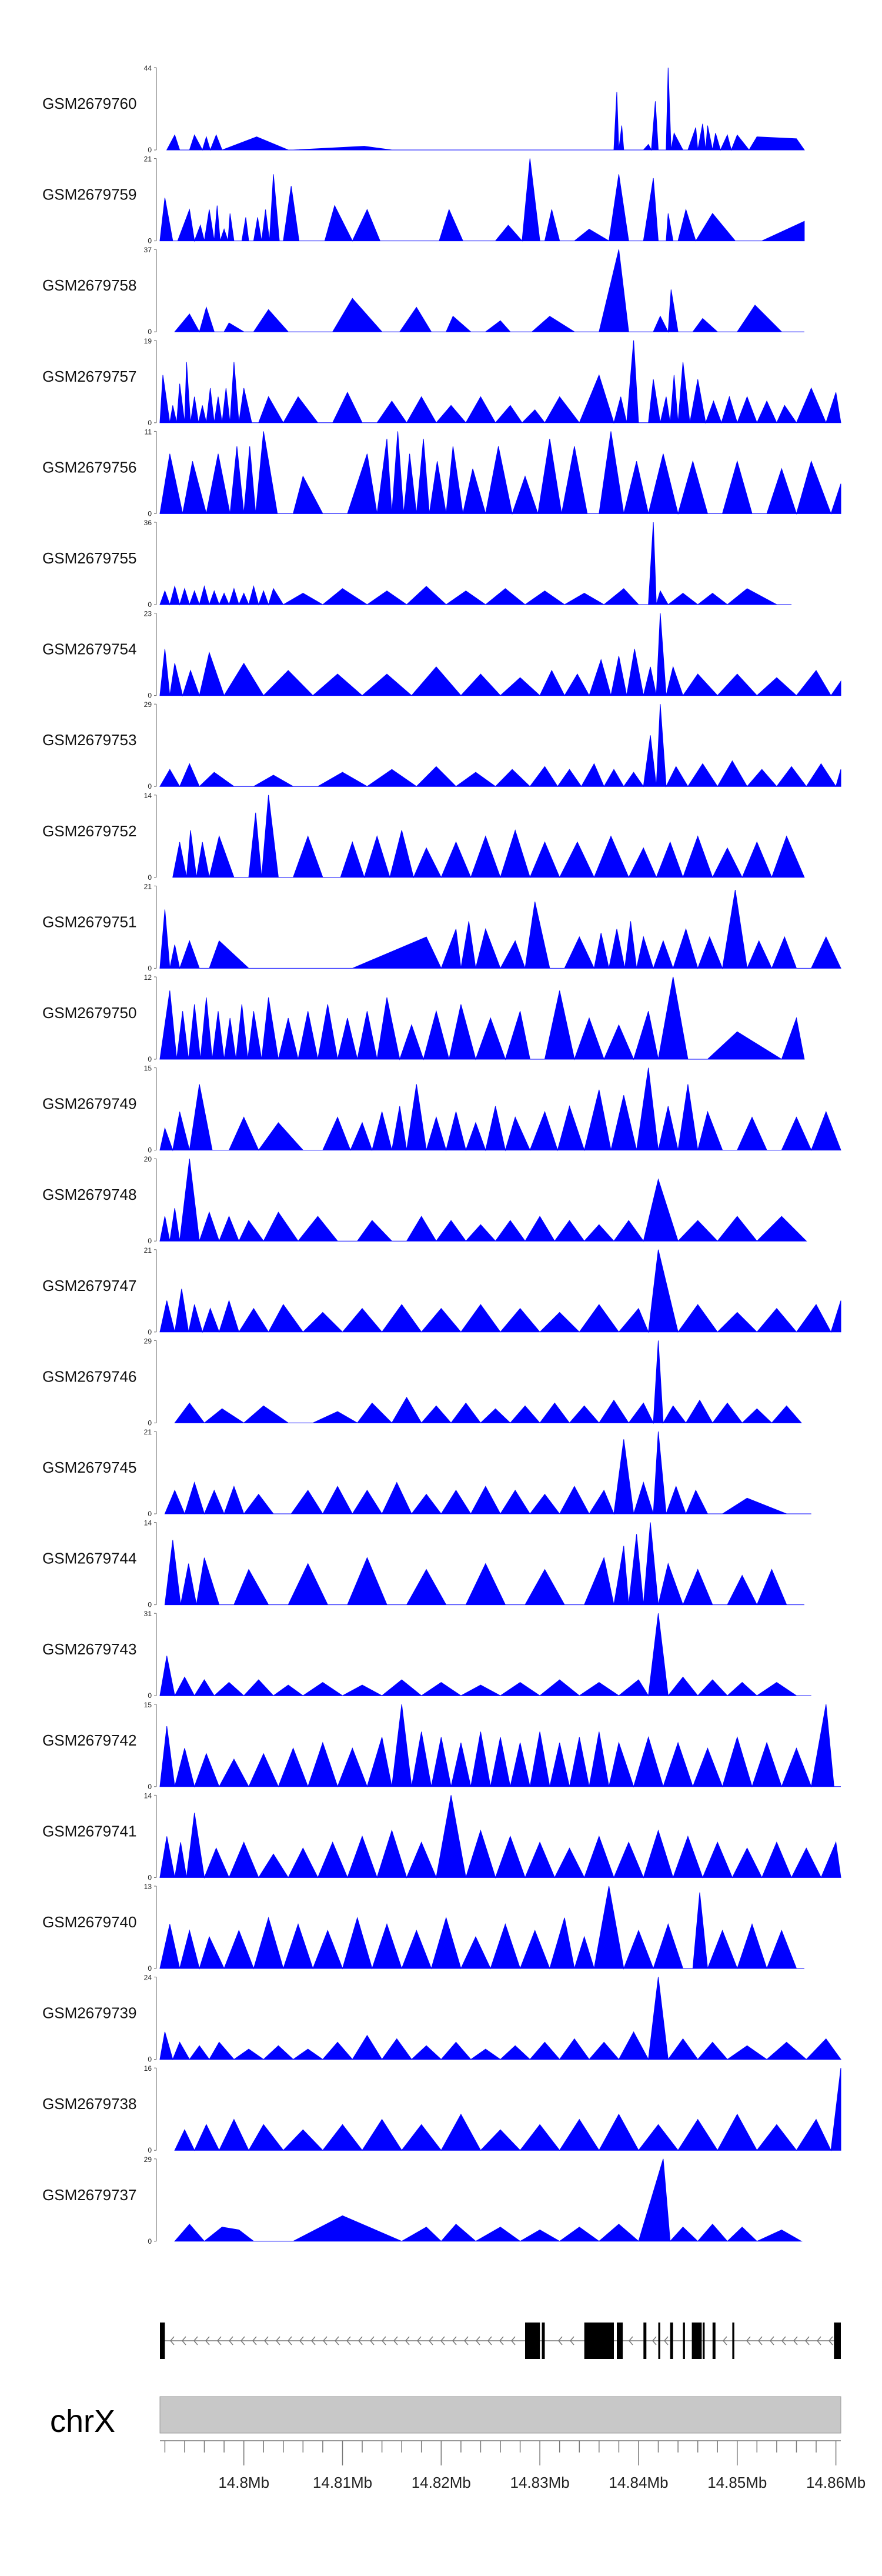 The image size is (882, 2576). I want to click on track-label: GSM2679755, so click(89, 558).